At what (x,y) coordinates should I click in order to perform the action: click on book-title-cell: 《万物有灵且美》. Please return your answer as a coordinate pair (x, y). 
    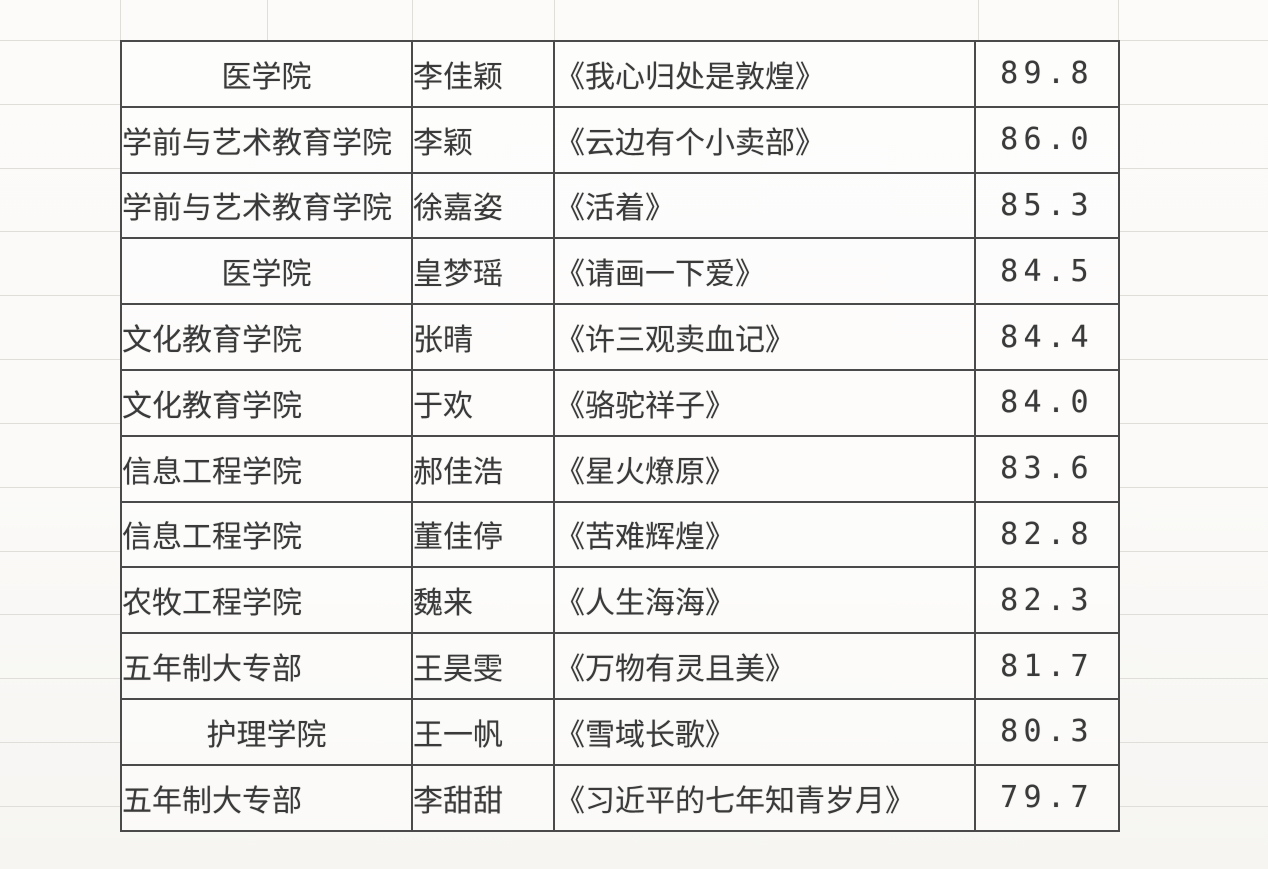
    Looking at the image, I should click on (764, 666).